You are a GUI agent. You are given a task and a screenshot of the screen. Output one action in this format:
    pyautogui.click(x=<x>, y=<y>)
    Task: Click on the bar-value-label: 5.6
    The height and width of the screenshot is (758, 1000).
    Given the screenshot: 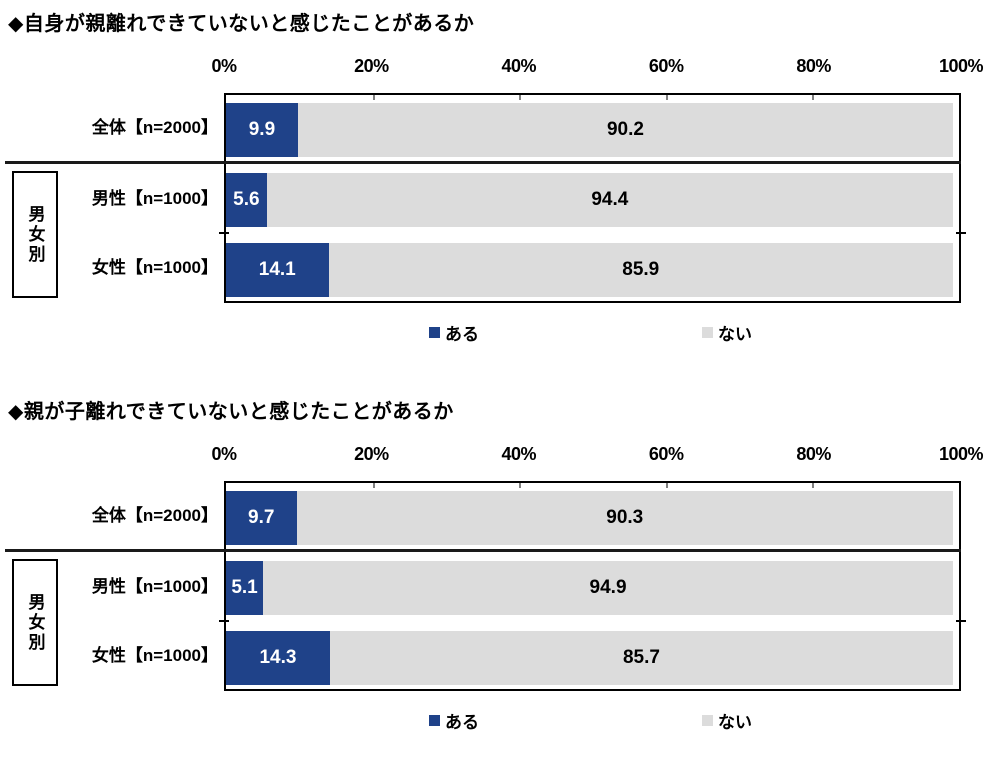 What is the action you would take?
    pyautogui.click(x=246, y=199)
    